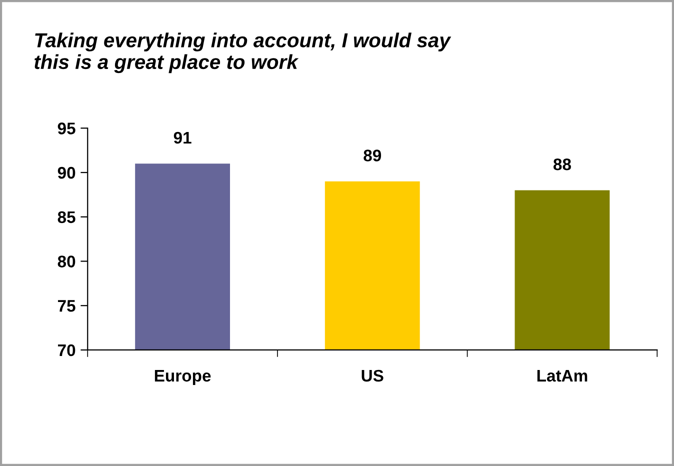  Describe the element at coordinates (562, 376) in the screenshot. I see `x-tick-label: LatAm` at that location.